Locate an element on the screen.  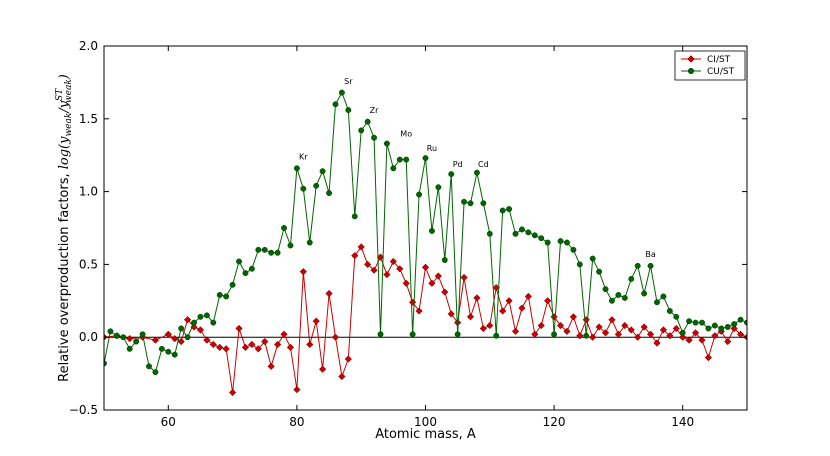
legend-marker-ci-st is located at coordinates (691, 59).